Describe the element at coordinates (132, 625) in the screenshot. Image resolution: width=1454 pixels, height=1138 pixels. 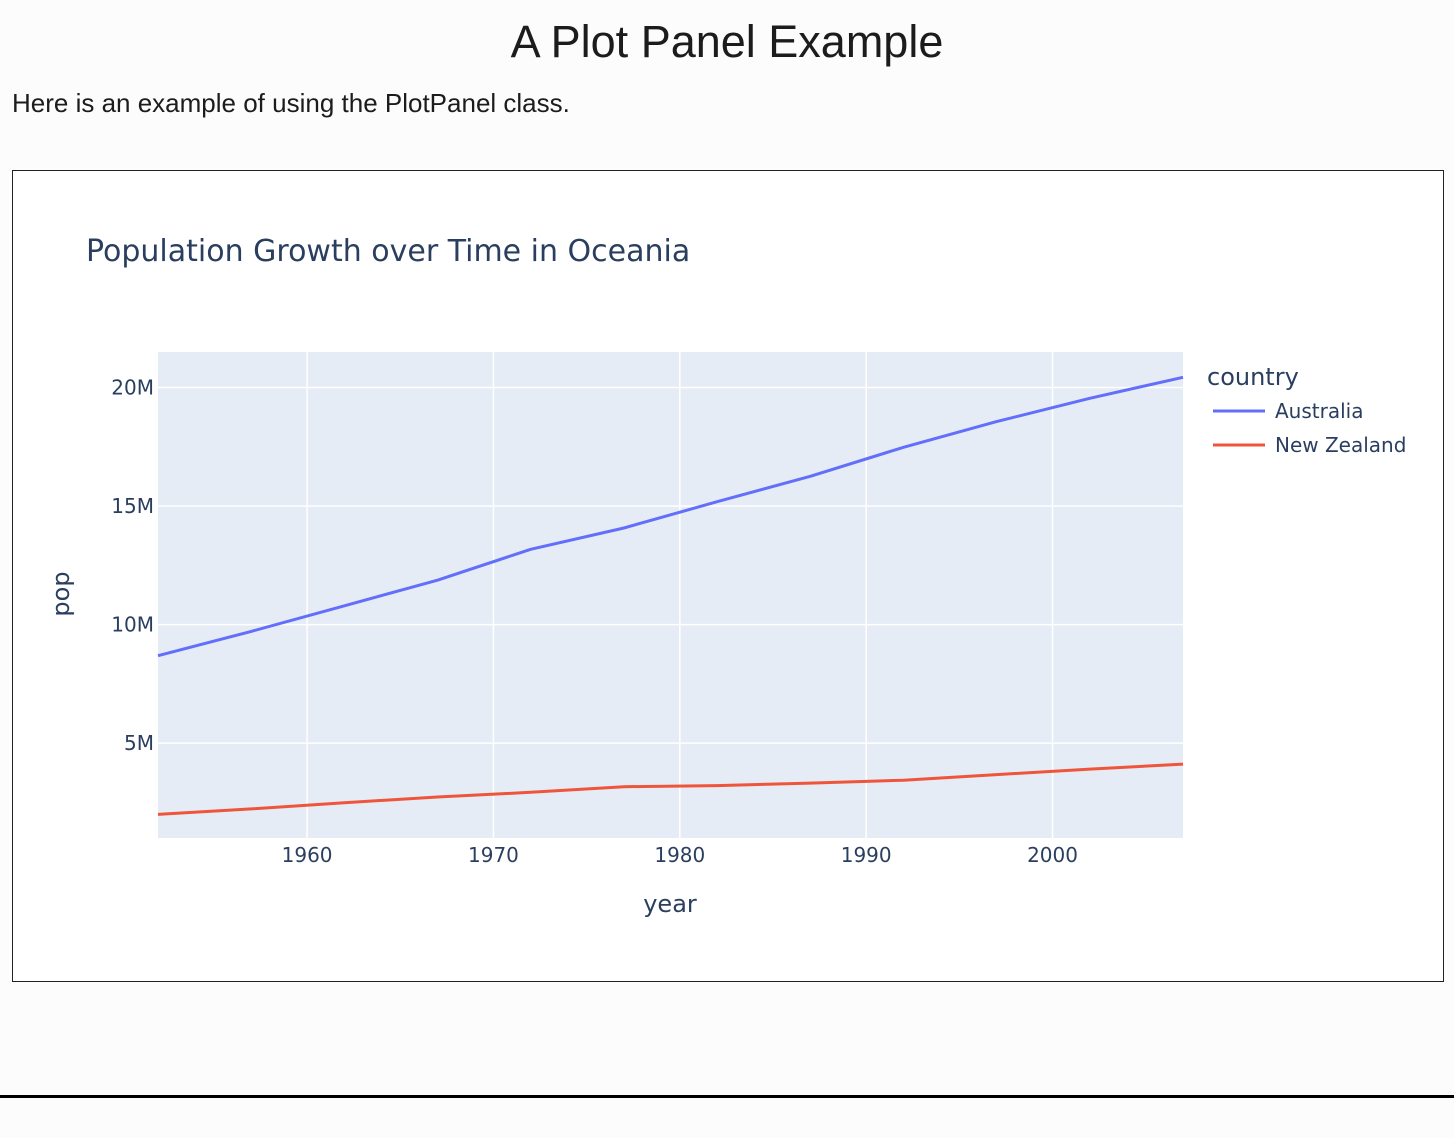
I see `y-tick-label: 10M` at that location.